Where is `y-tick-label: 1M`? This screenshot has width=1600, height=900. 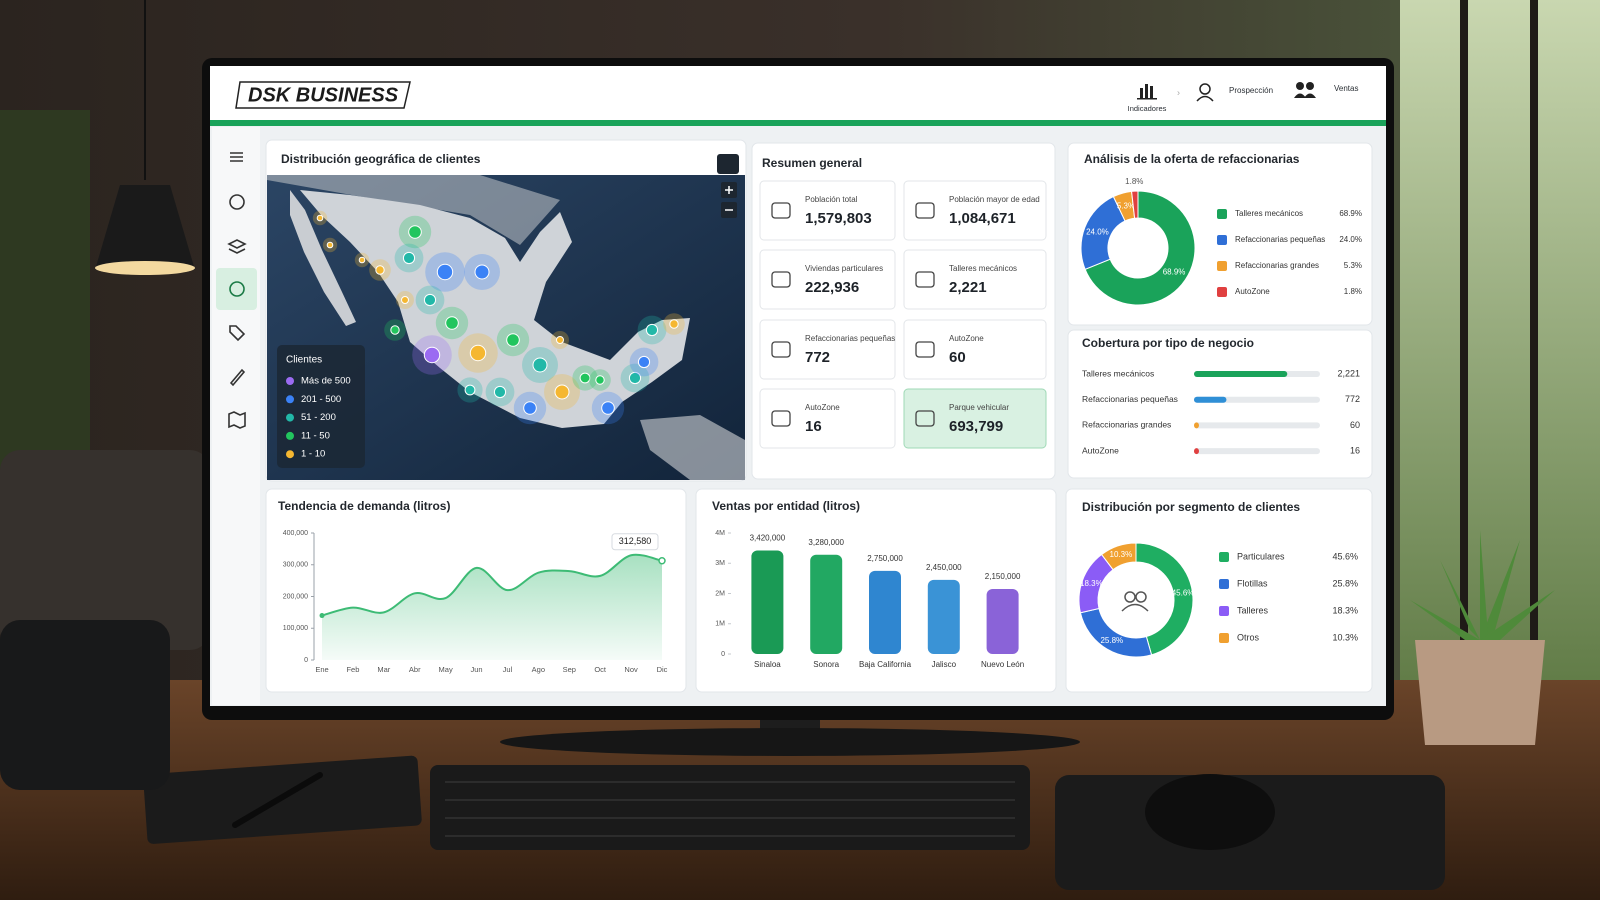 y-tick-label: 1M is located at coordinates (720, 624).